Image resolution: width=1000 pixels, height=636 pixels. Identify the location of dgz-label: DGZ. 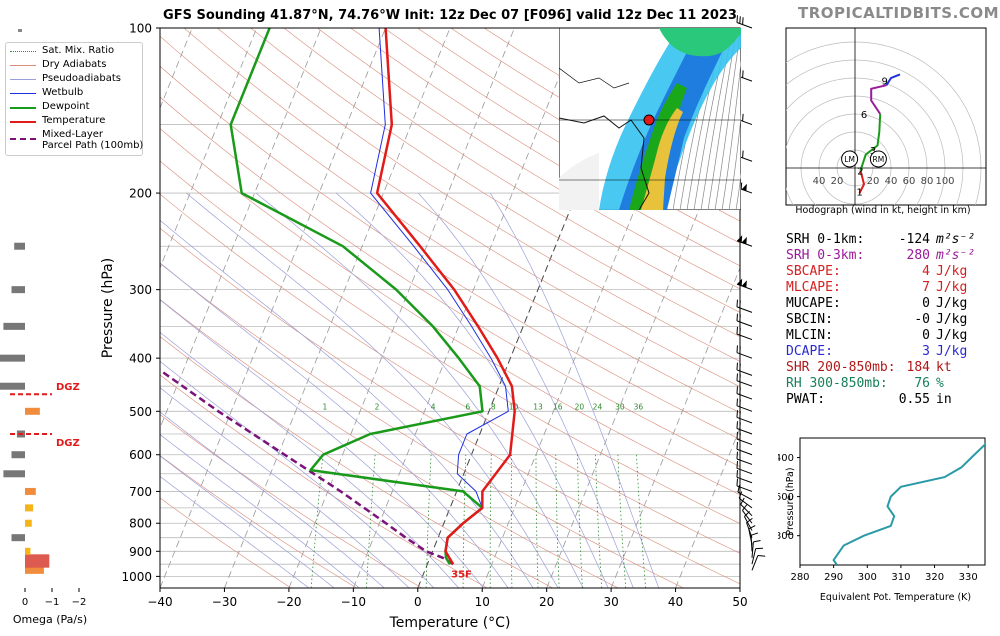
(68, 443).